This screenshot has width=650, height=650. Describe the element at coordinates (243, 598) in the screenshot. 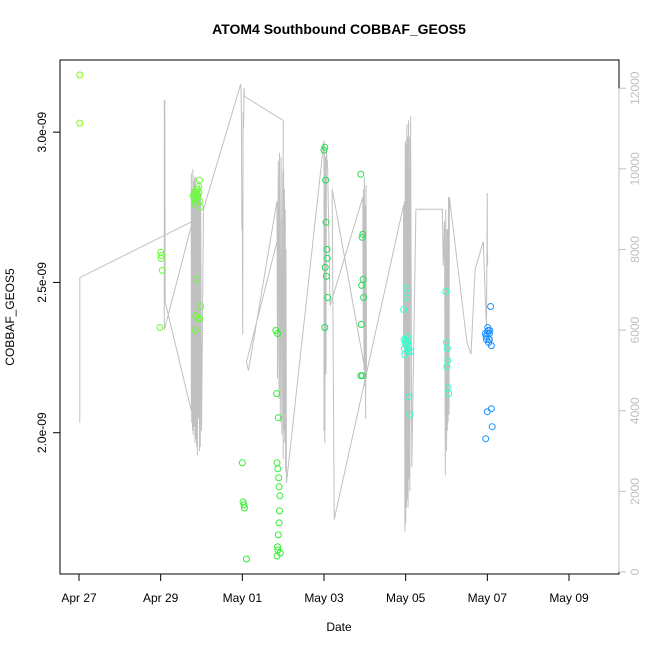

I see `x-tick-label: May 01` at that location.